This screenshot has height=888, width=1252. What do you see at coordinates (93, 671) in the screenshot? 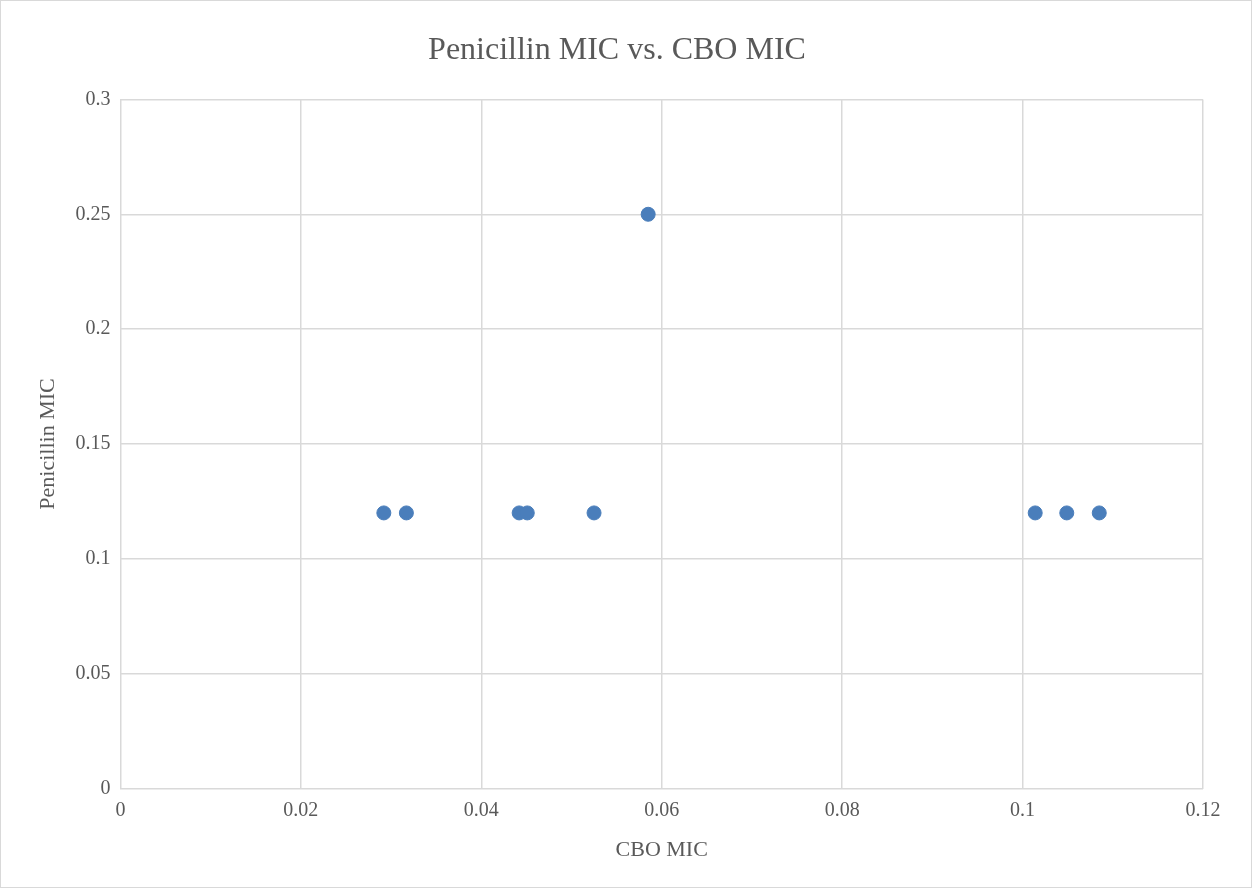
I see `y-tick-label: 0.05` at bounding box center [93, 671].